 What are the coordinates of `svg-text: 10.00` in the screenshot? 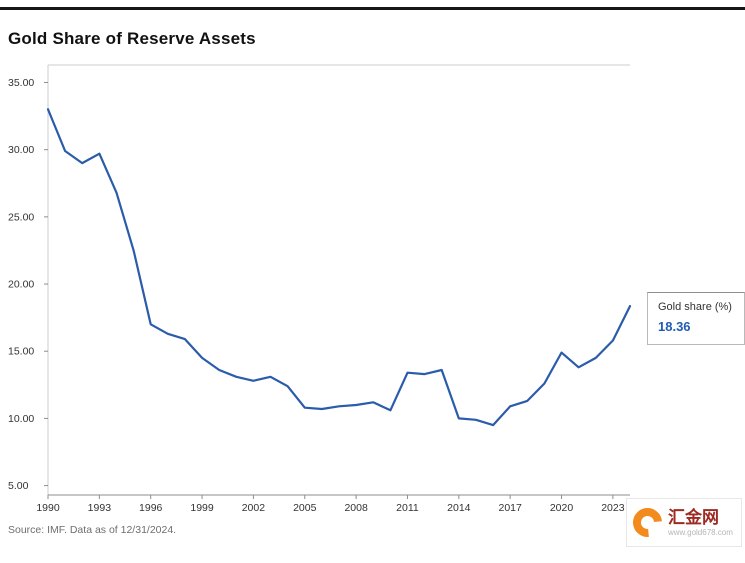 It's located at (21, 419).